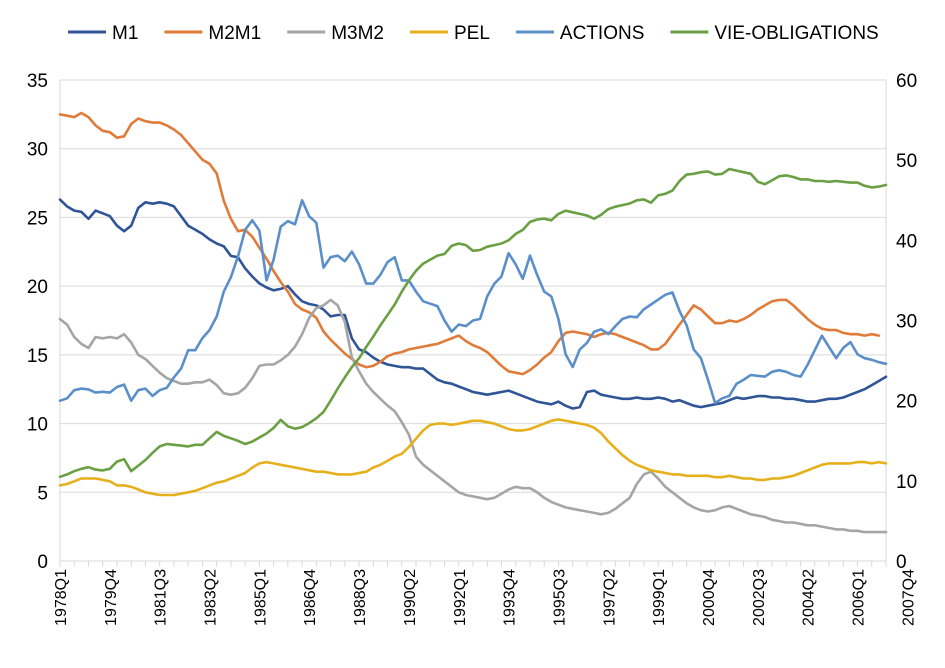  What do you see at coordinates (906, 402) in the screenshot?
I see `y-tick-label-right: 20` at bounding box center [906, 402].